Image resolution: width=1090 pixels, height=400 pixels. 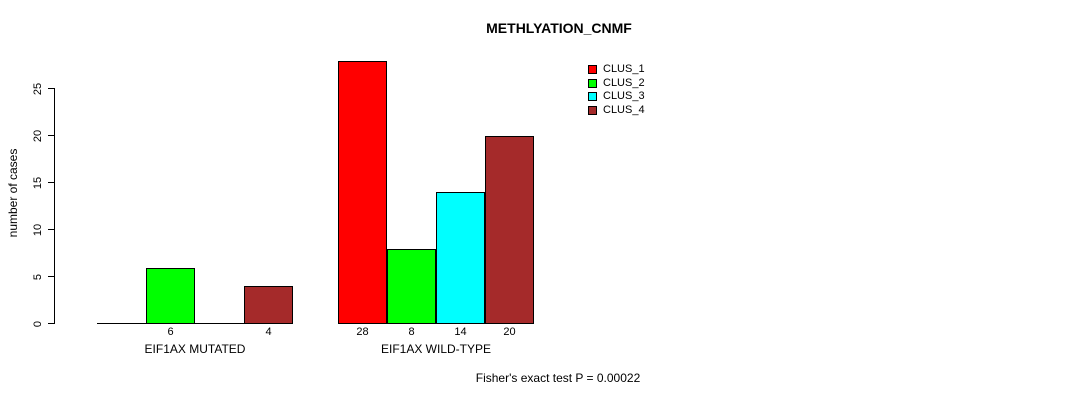 I want to click on y-tick-label: 5, so click(x=38, y=276).